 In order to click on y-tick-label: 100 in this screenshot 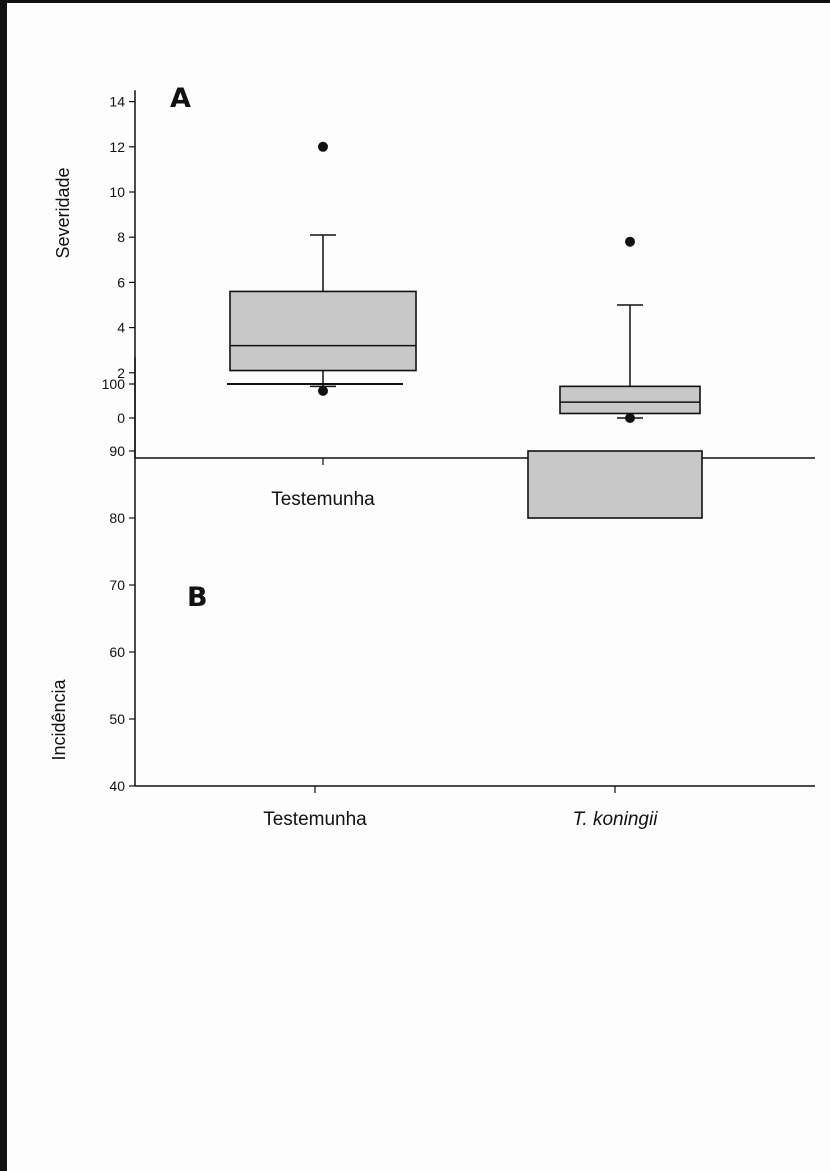, I will do `click(114, 384)`.